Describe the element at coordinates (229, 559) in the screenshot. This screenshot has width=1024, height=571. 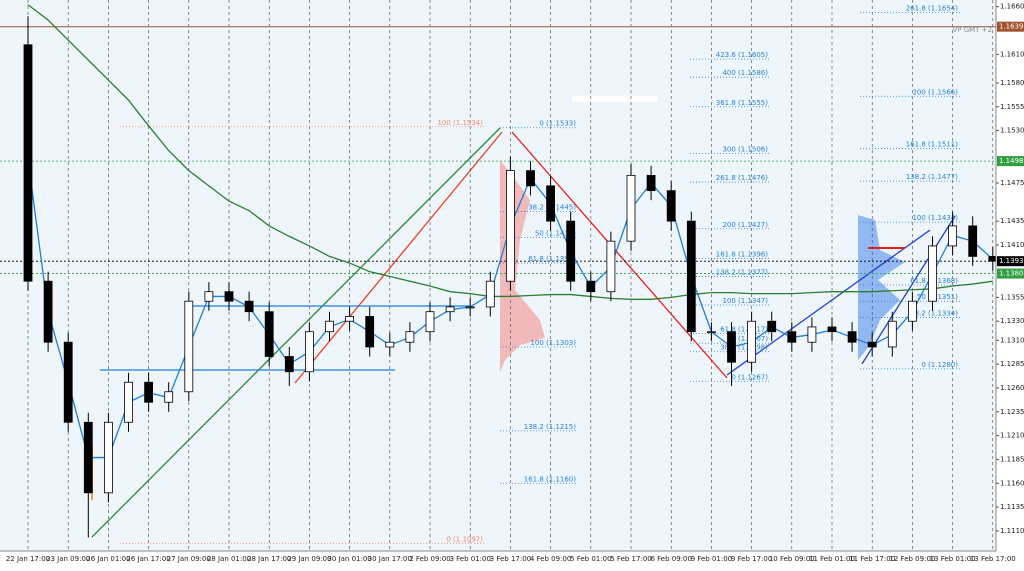
I see `x-tick-label: 28 Jan 01:00` at that location.